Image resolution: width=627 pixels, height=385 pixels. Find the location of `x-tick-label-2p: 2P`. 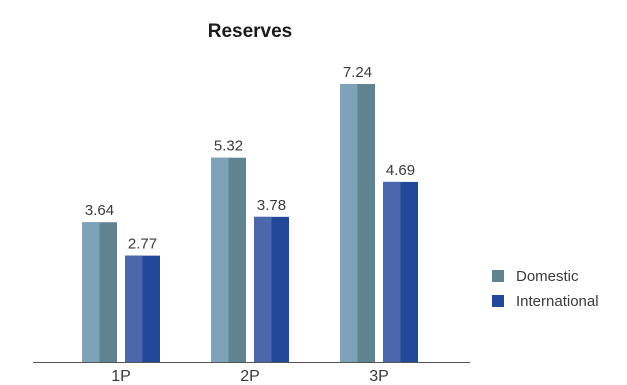

x-tick-label-2p: 2P is located at coordinates (250, 376).